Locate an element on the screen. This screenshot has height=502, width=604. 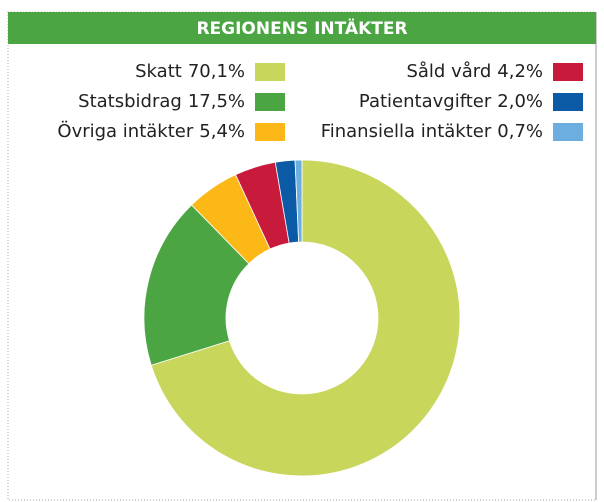
legend-value: 2,0% is located at coordinates (520, 101).